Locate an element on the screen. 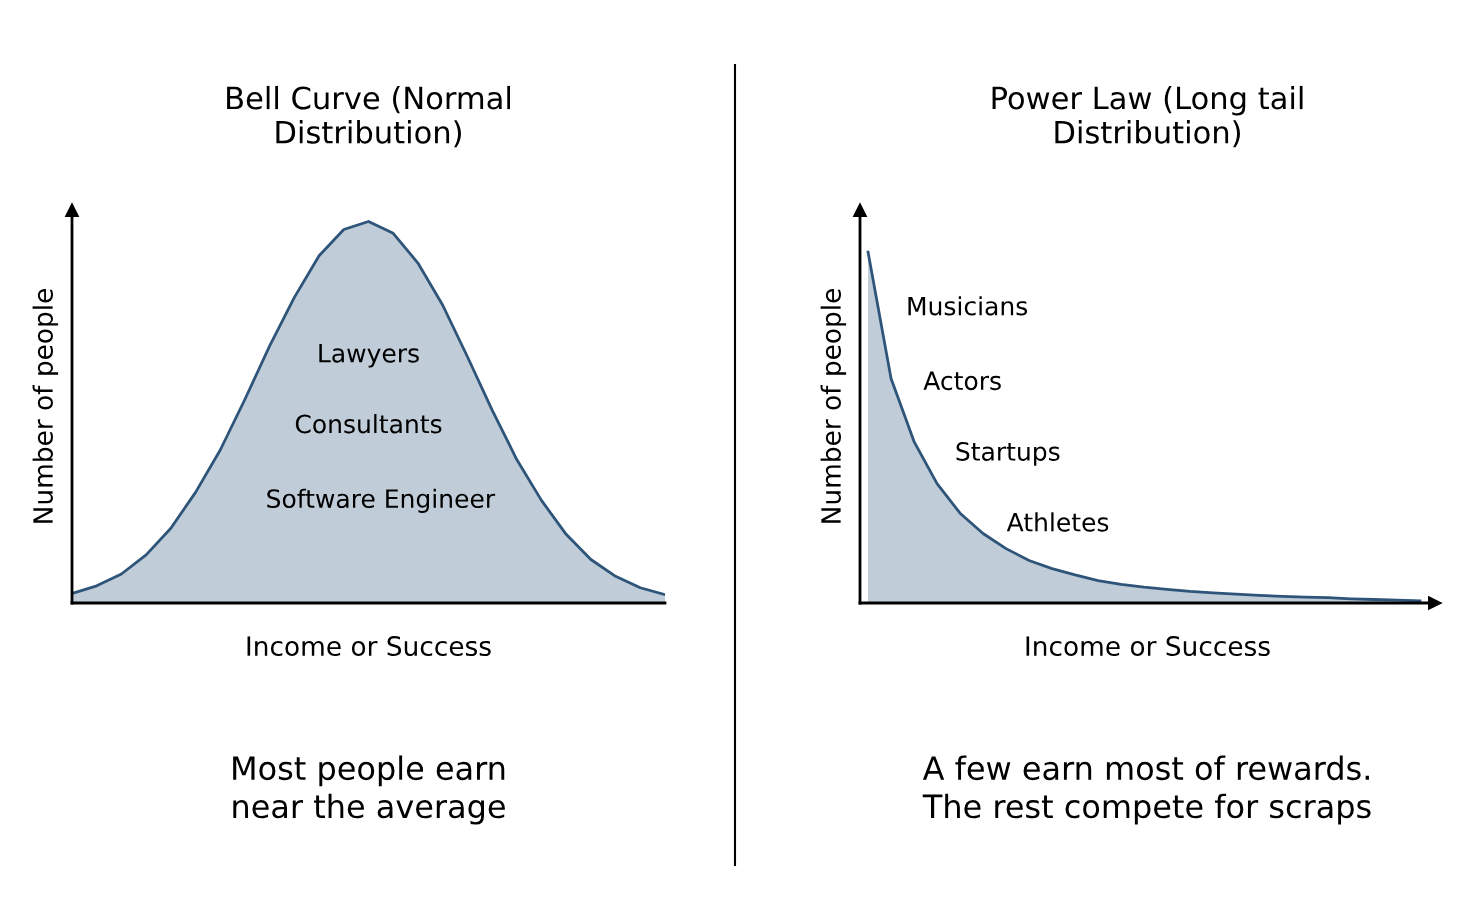  text: Most people earn near the average is located at coordinates (369, 790).